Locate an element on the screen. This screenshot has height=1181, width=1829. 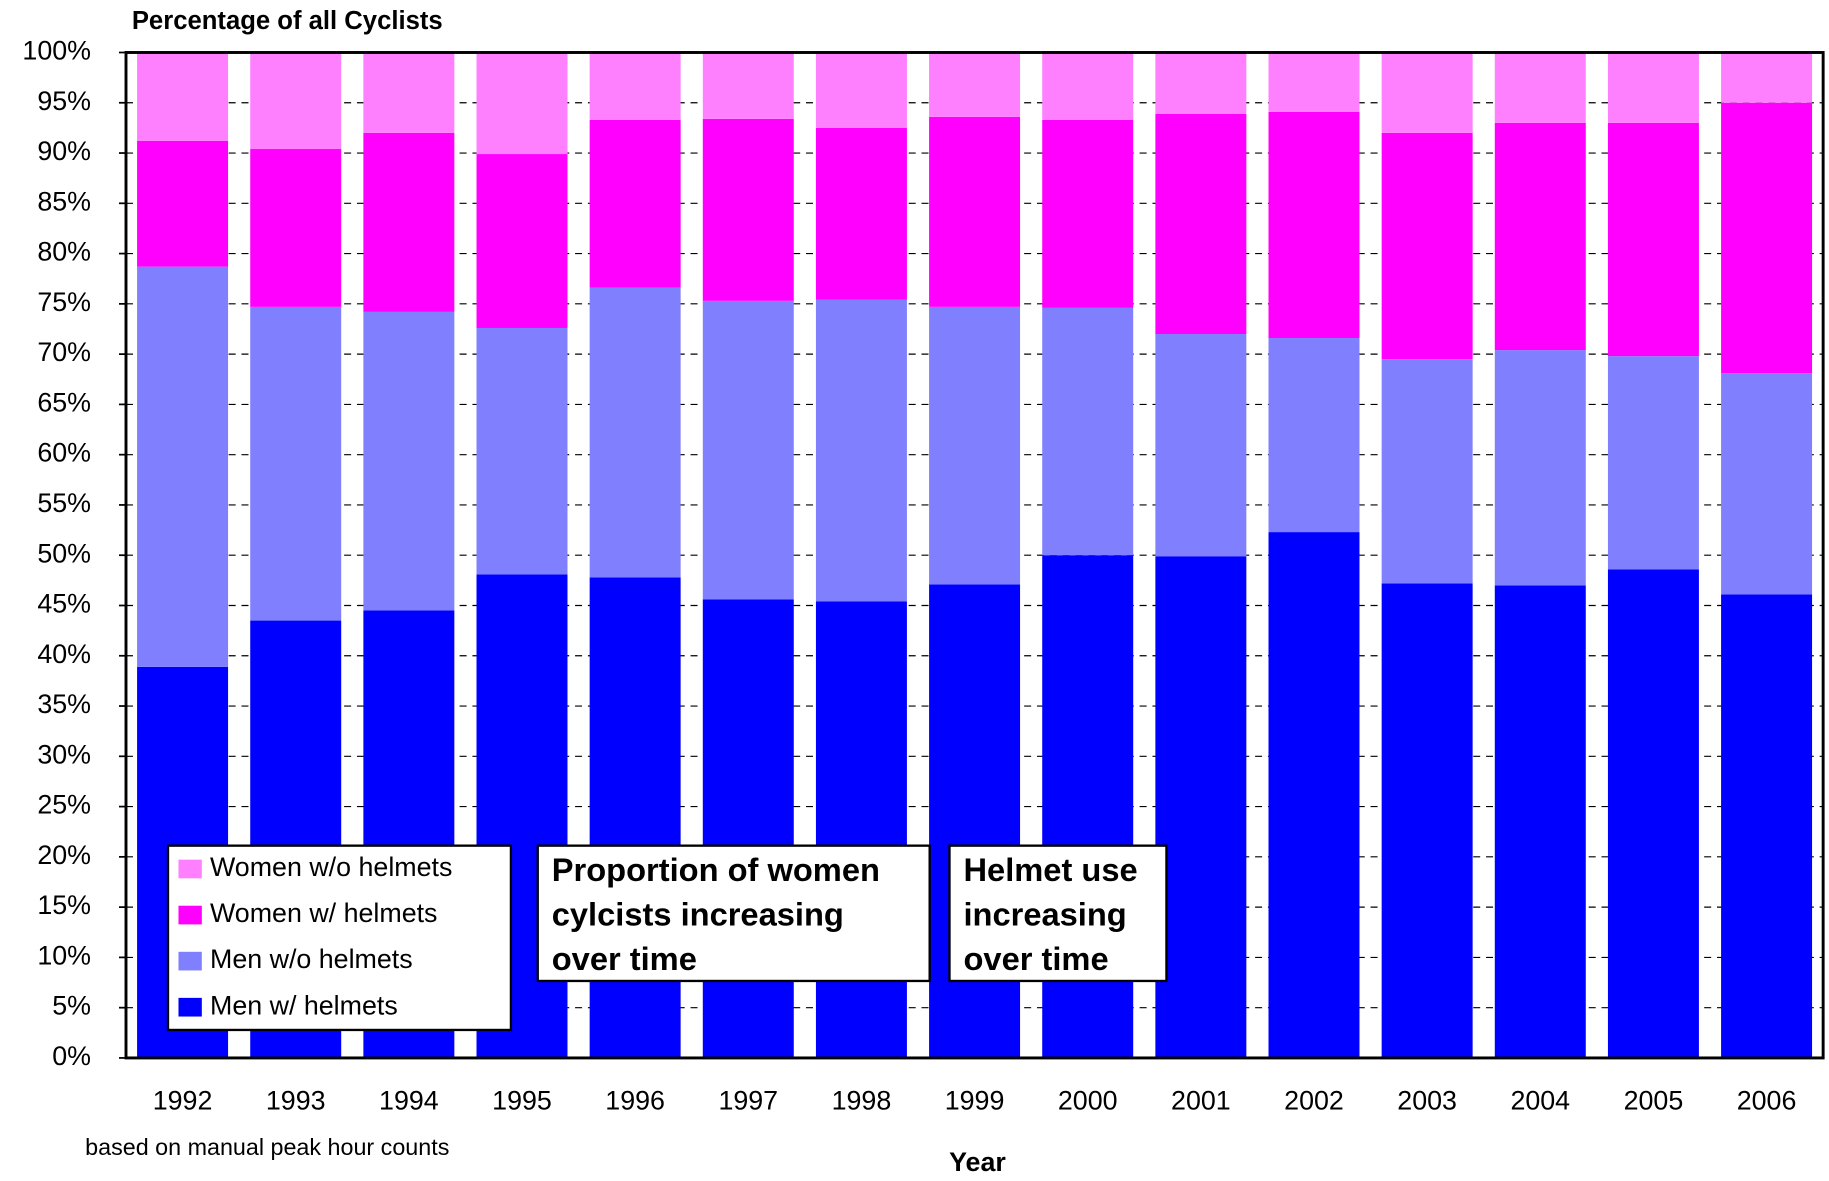
y-tick-label: 45% is located at coordinates (64, 604).